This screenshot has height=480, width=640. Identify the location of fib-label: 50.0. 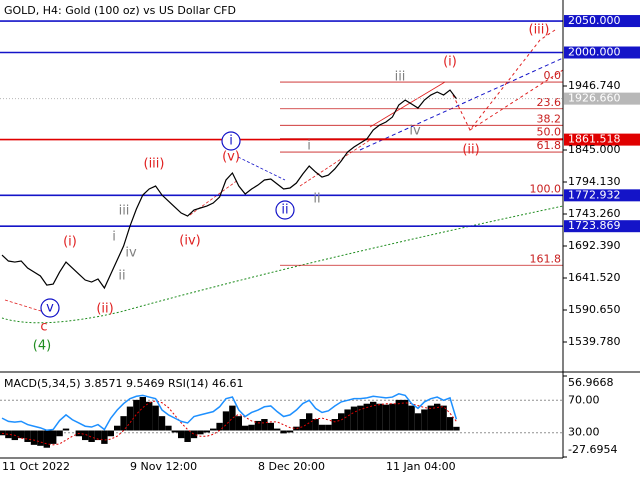
(549, 132).